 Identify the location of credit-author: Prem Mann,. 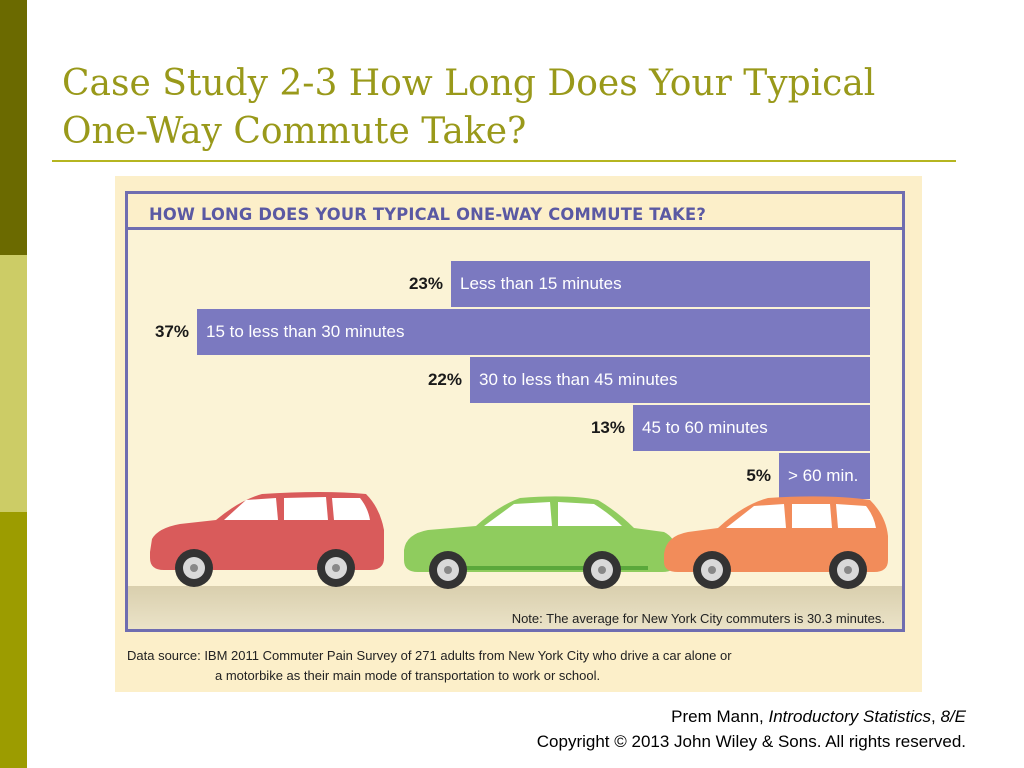
(717, 716).